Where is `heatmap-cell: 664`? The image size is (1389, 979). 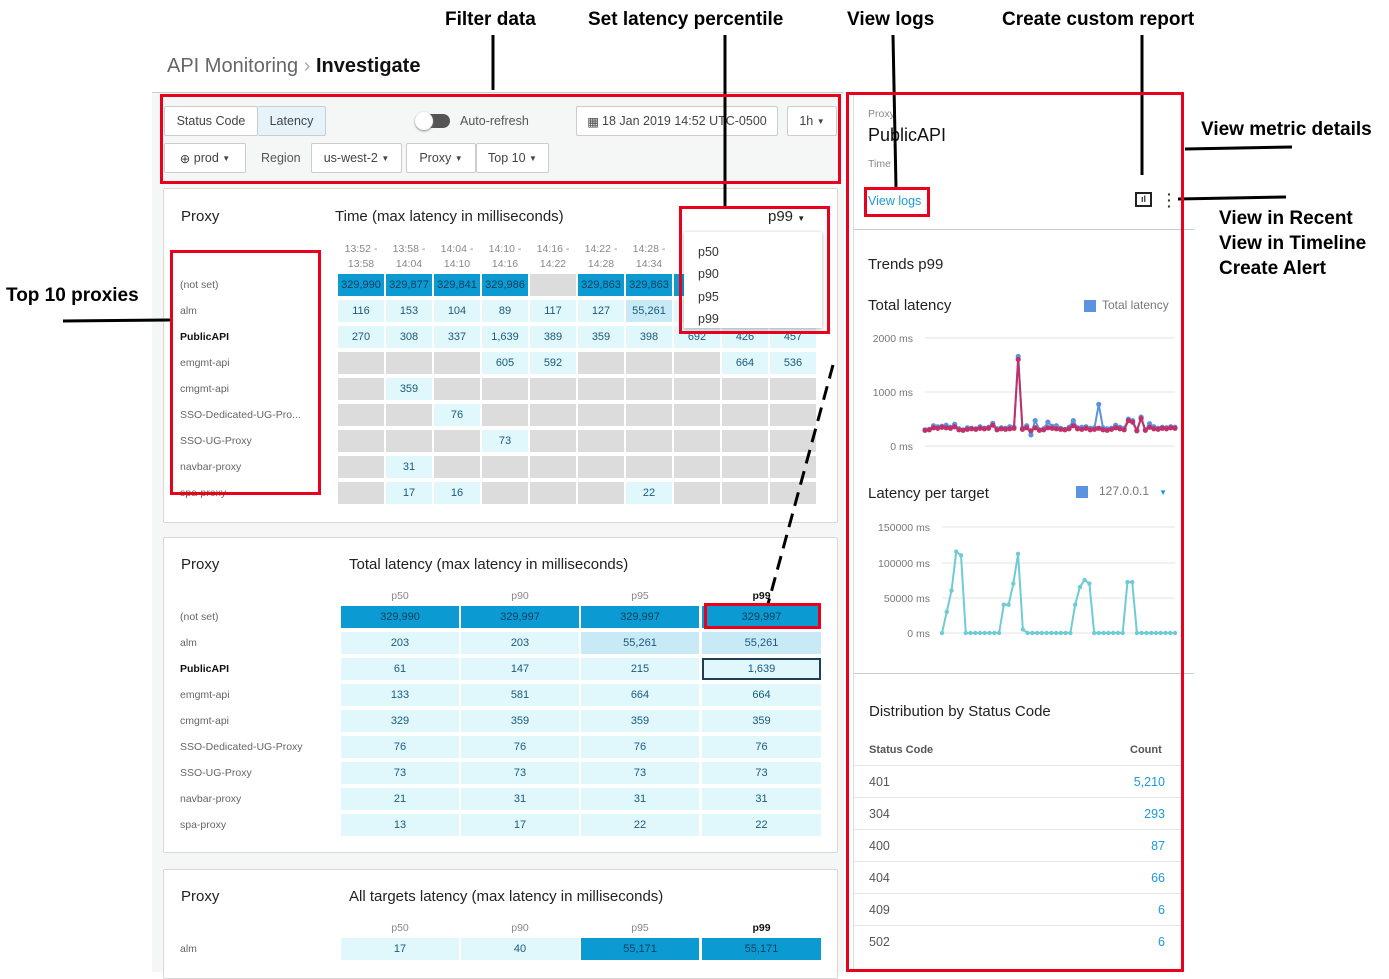
heatmap-cell: 664 is located at coordinates (745, 363).